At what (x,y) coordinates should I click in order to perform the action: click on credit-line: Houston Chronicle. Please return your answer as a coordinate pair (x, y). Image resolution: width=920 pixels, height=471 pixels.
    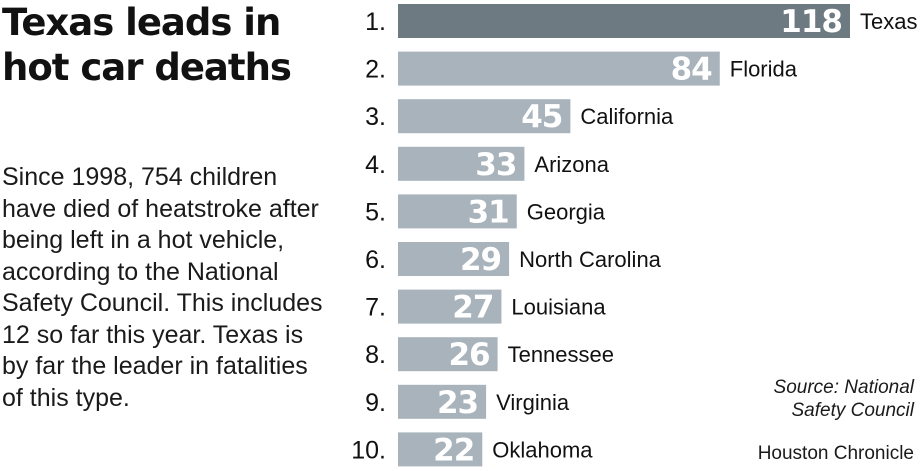
    Looking at the image, I should click on (835, 453).